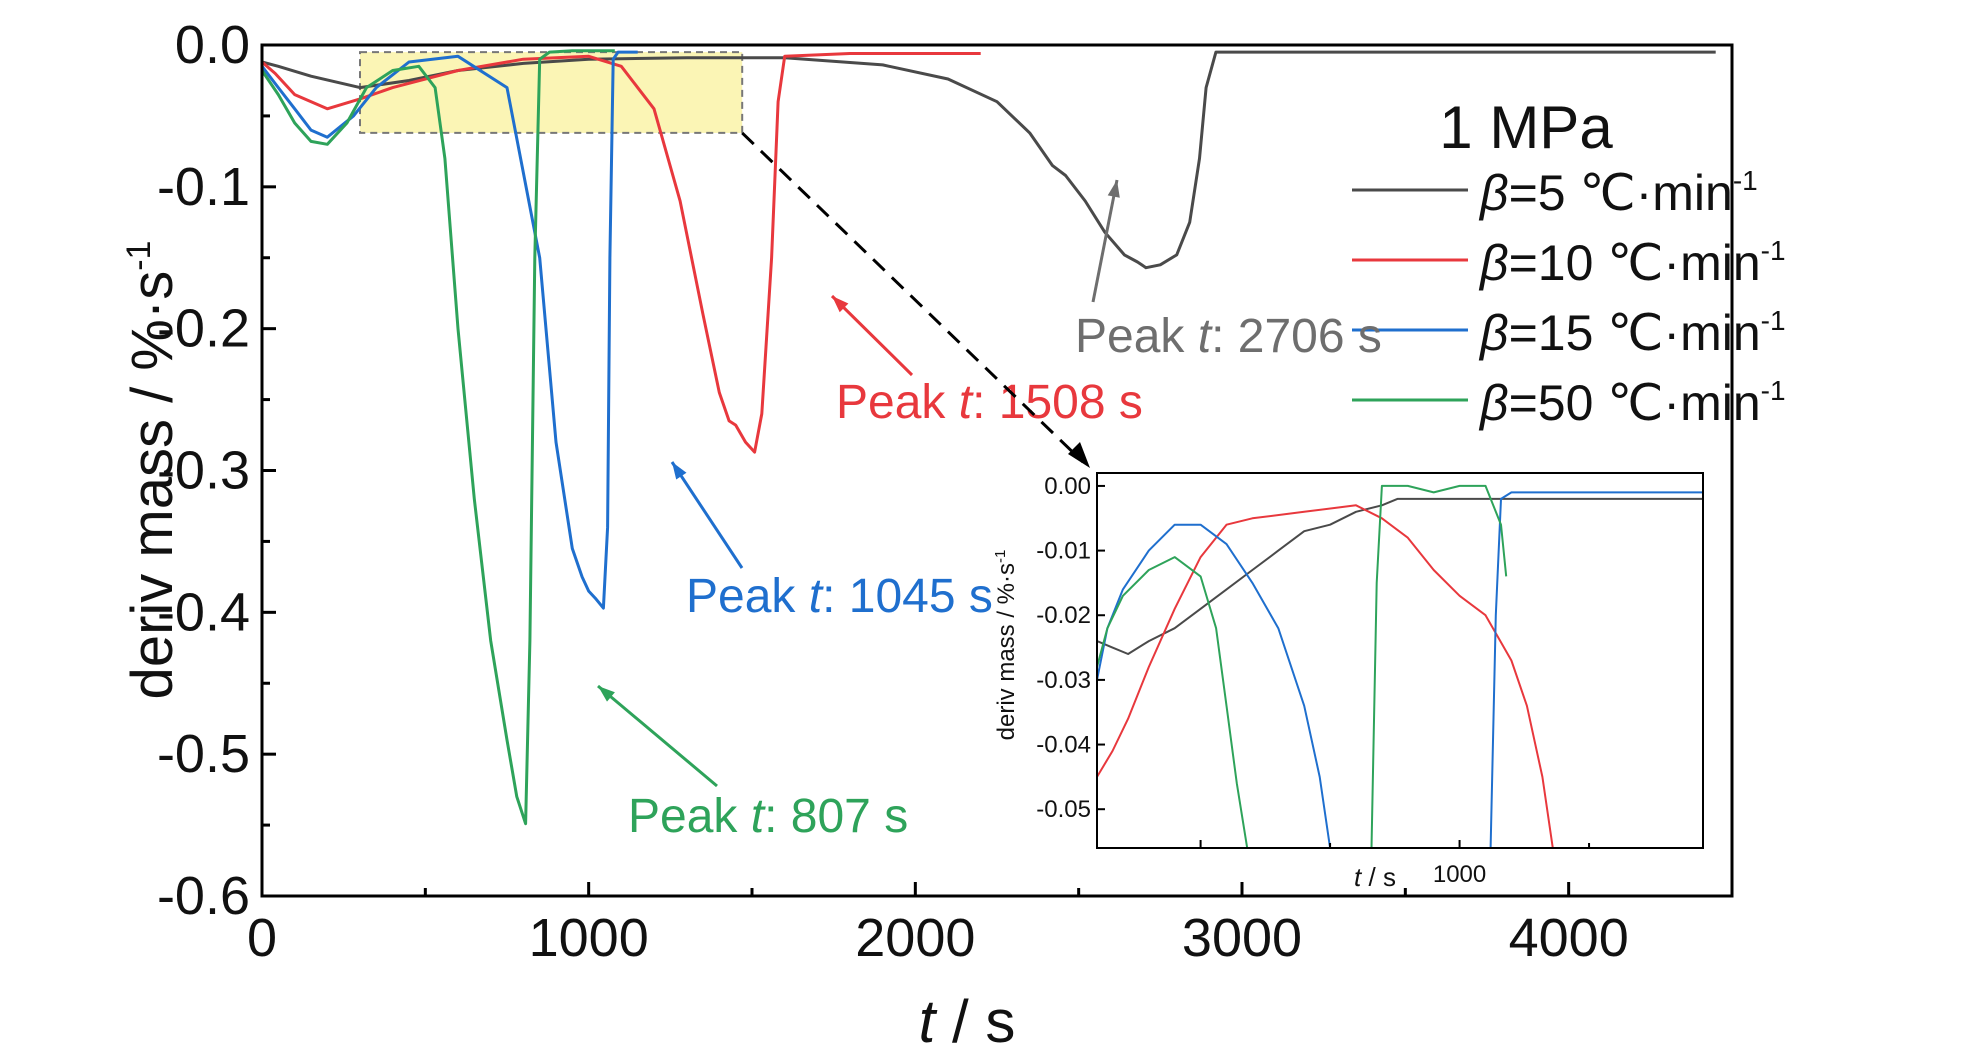  What do you see at coordinates (203, 896) in the screenshot?
I see `y-tick-label: -0.6` at bounding box center [203, 896].